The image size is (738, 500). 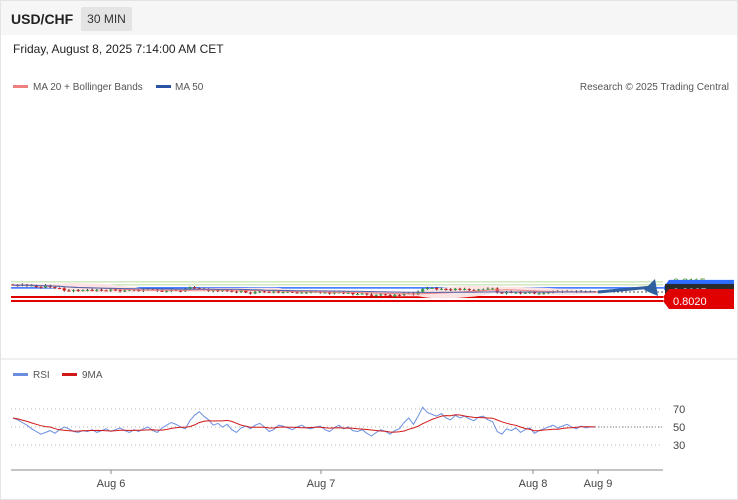 I want to click on x-tick-label: Aug 8, so click(x=533, y=484).